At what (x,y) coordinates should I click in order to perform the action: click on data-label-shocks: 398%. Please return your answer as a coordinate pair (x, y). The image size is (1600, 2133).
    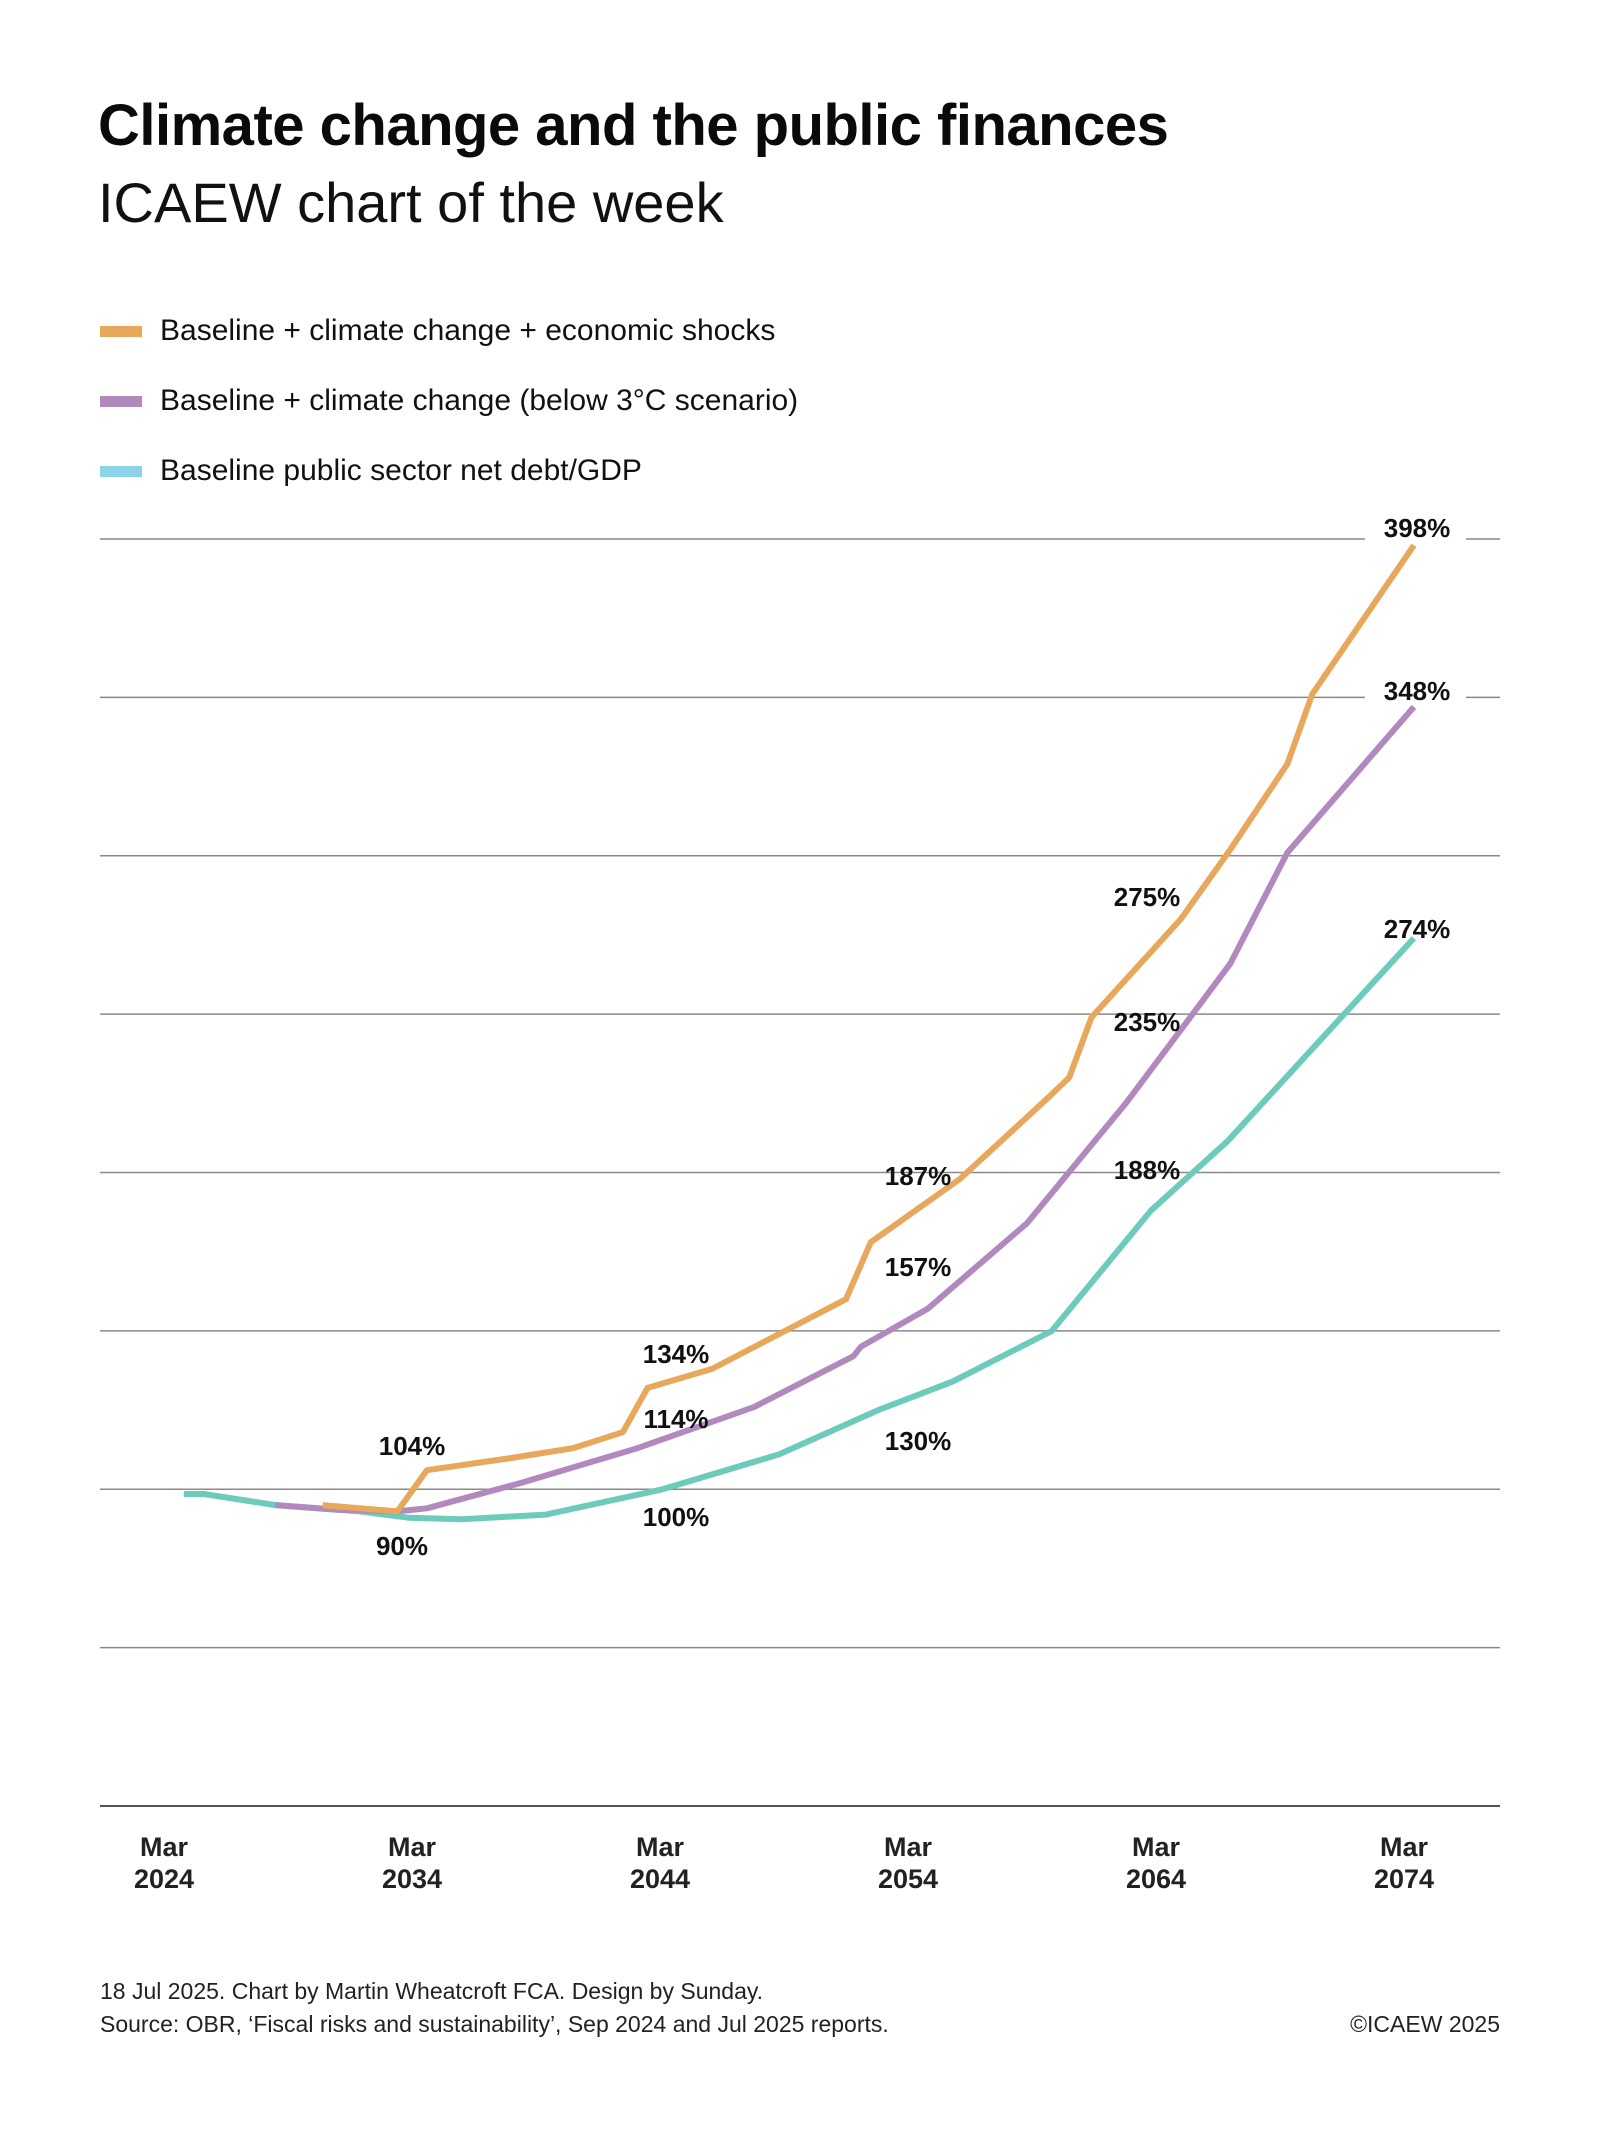
    Looking at the image, I should click on (1417, 528).